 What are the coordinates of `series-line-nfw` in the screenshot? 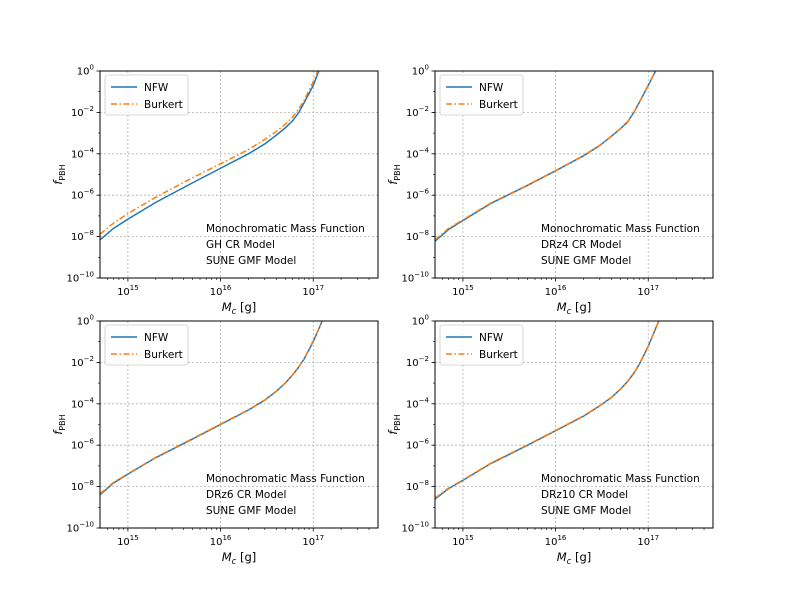 It's located at (210, 156).